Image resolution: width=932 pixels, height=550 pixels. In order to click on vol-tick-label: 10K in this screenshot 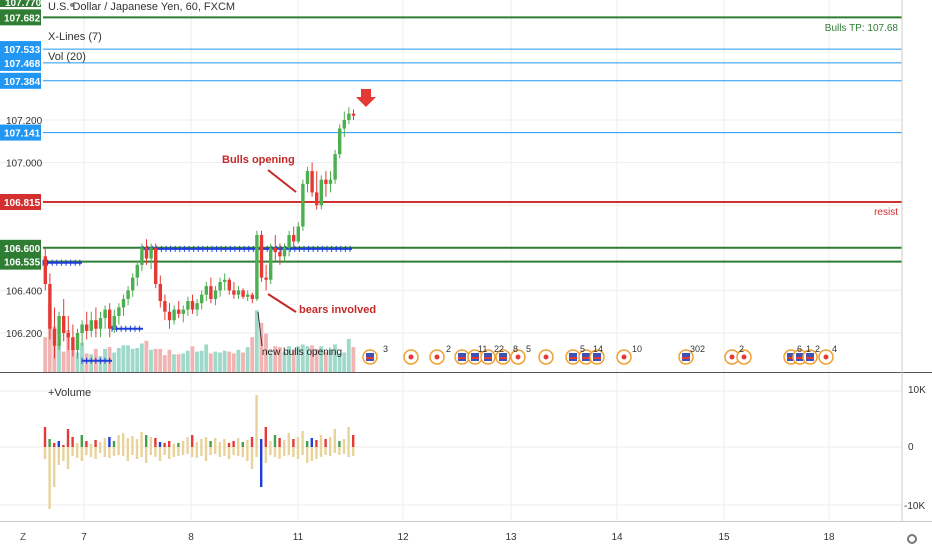, I will do `click(917, 390)`.